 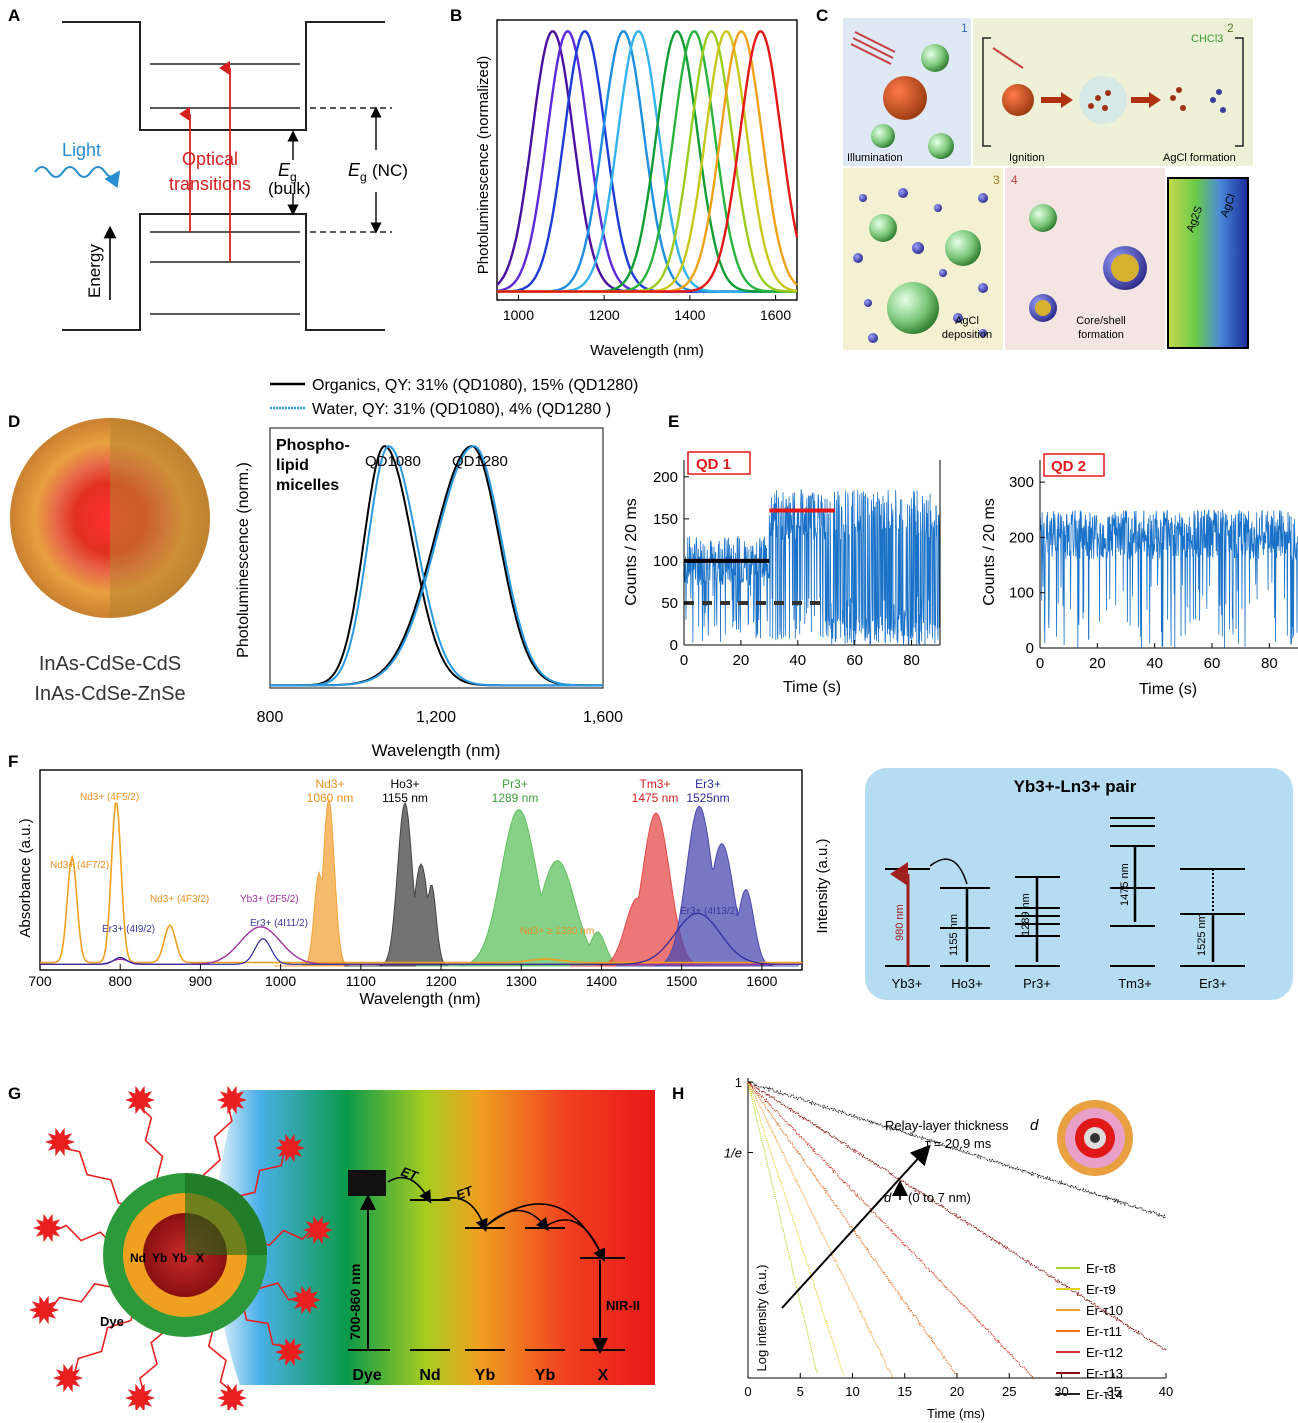 What do you see at coordinates (361, 981) in the screenshot?
I see `f-xtick-4: 1100` at bounding box center [361, 981].